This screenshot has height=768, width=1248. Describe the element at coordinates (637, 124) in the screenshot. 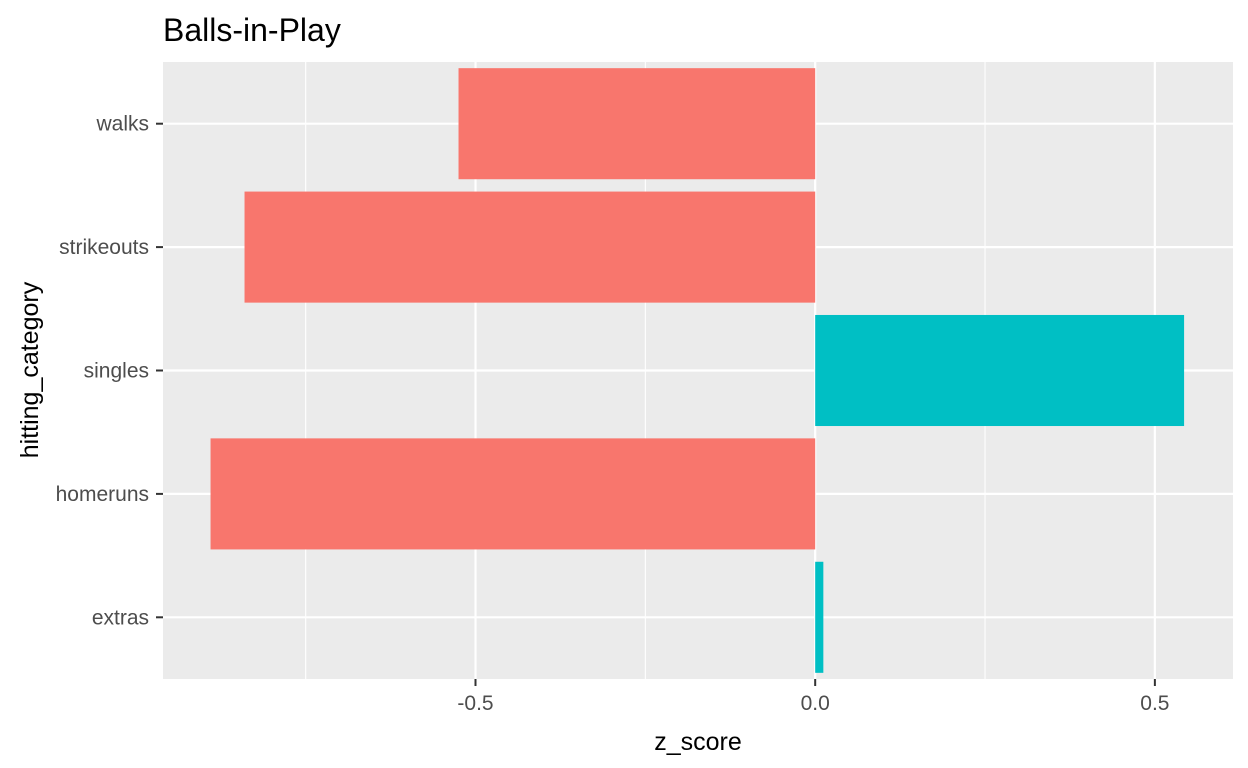

I see `bar-walks` at that location.